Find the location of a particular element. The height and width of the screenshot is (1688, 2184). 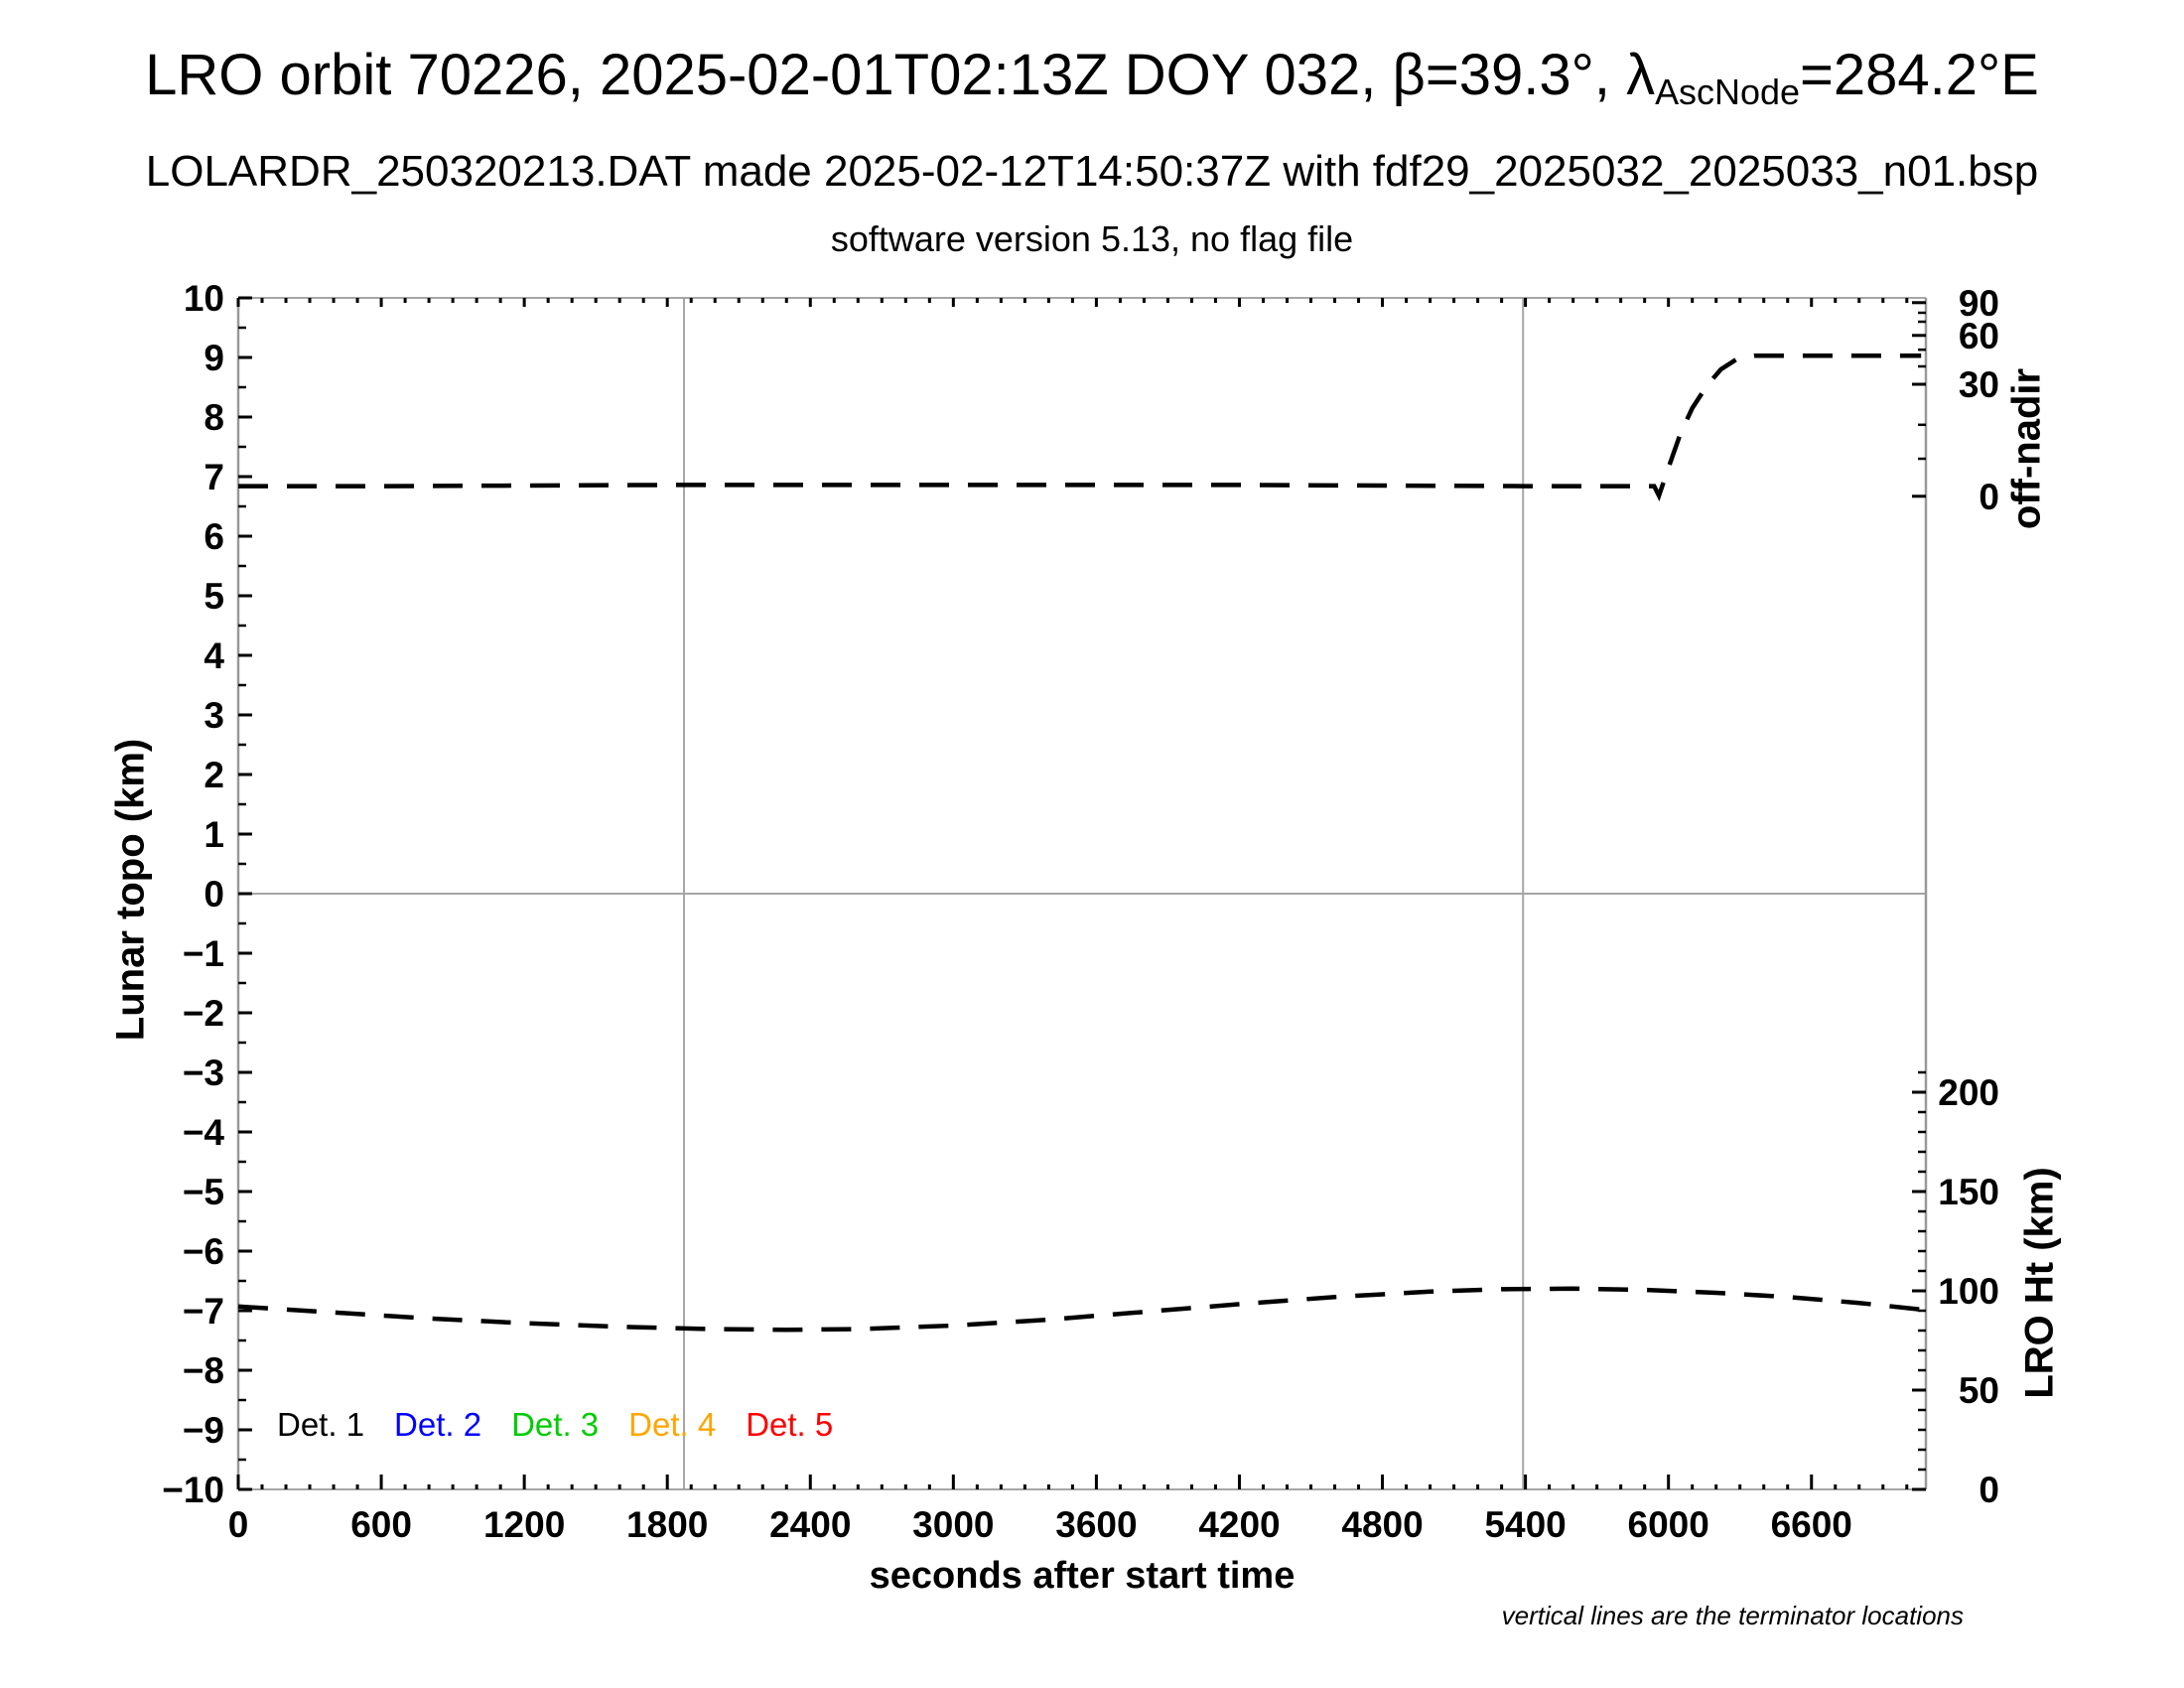

y-tick-label: 4 is located at coordinates (214, 655).